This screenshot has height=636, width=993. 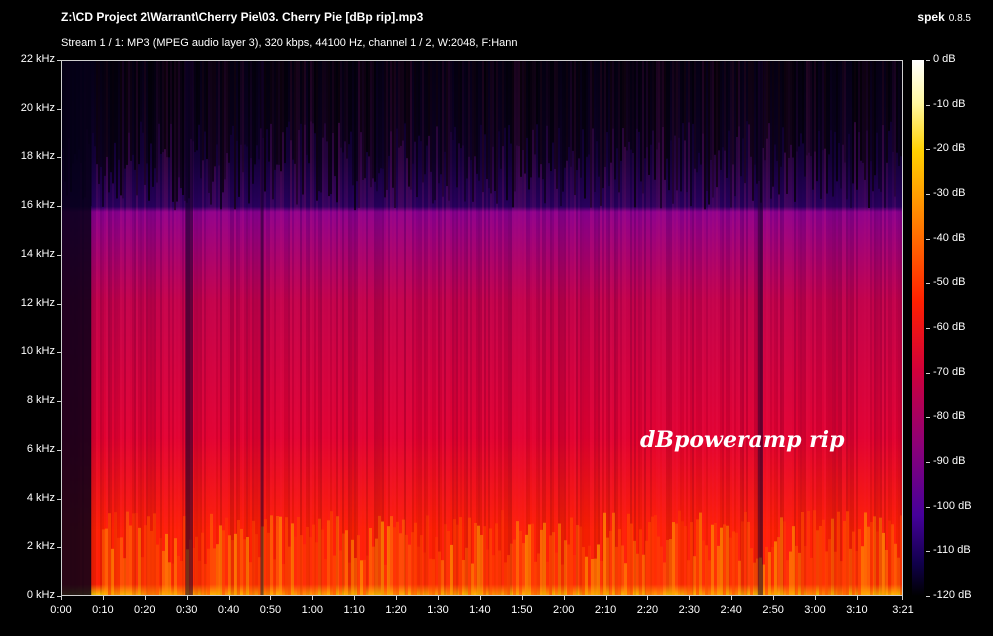 I want to click on watermark: dBpoweramp rip, so click(x=742, y=440).